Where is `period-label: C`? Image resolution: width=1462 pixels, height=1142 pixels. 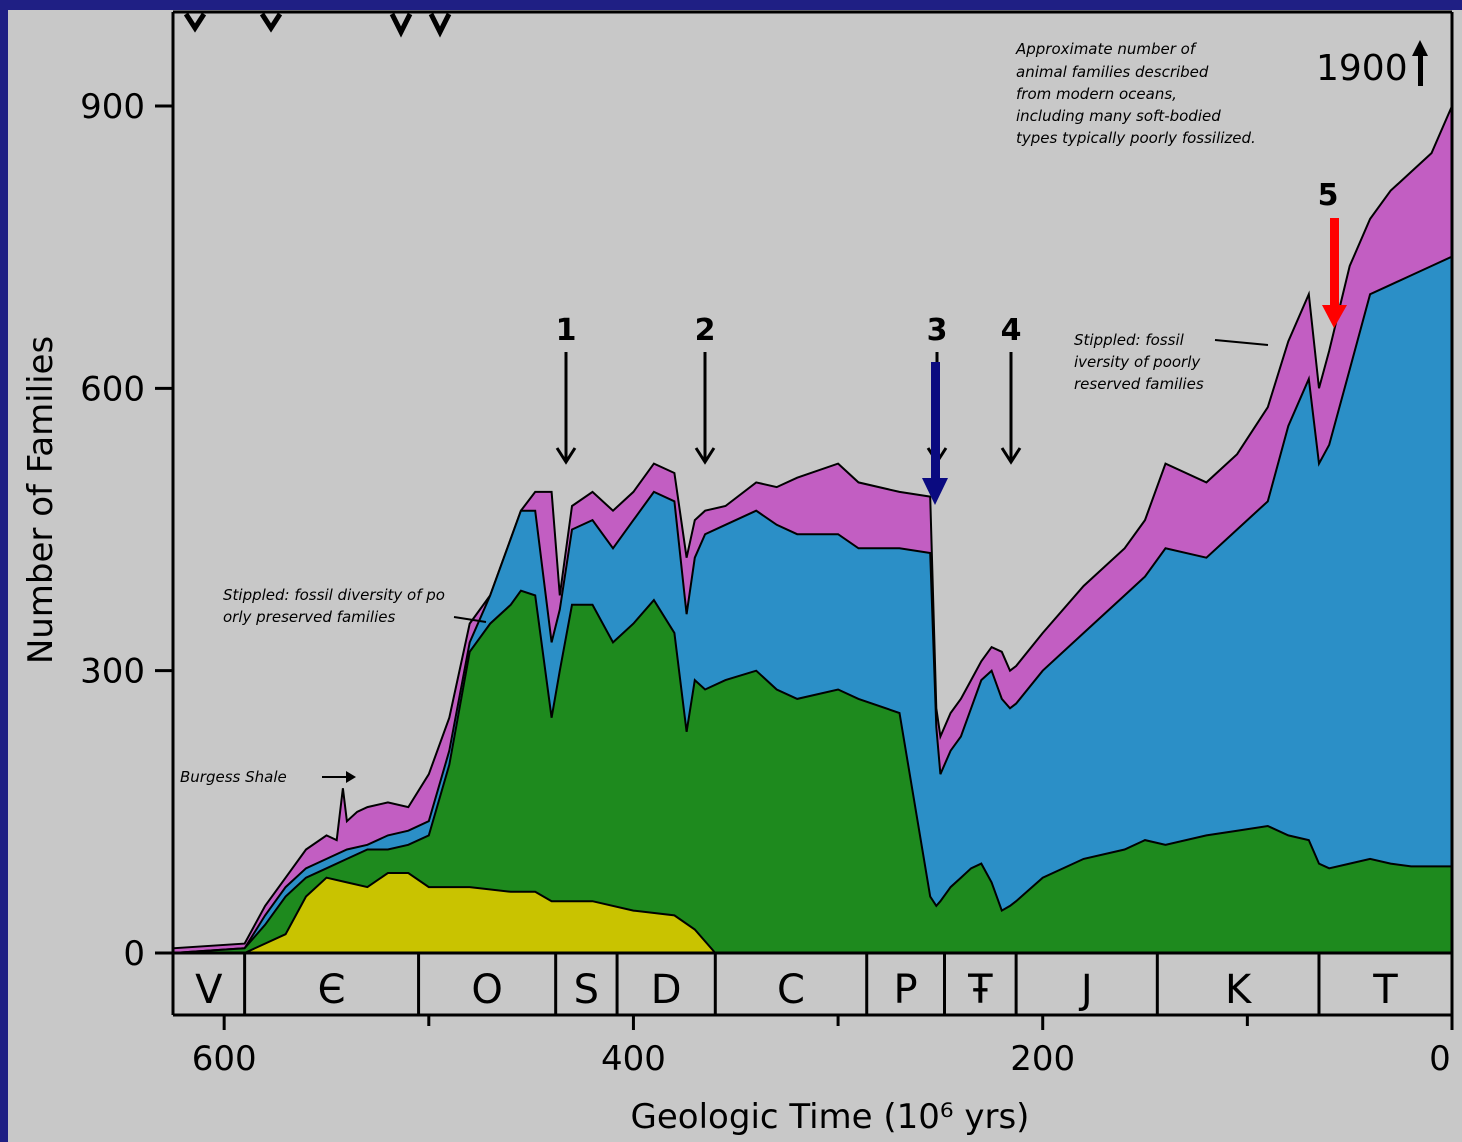
period-label: C is located at coordinates (791, 990).